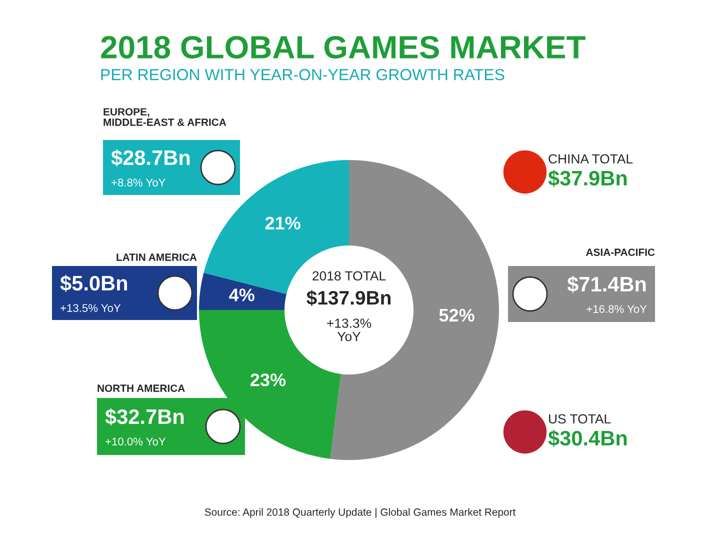 The height and width of the screenshot is (540, 707). I want to click on slice-label: LATIN AMERICA, so click(156, 257).